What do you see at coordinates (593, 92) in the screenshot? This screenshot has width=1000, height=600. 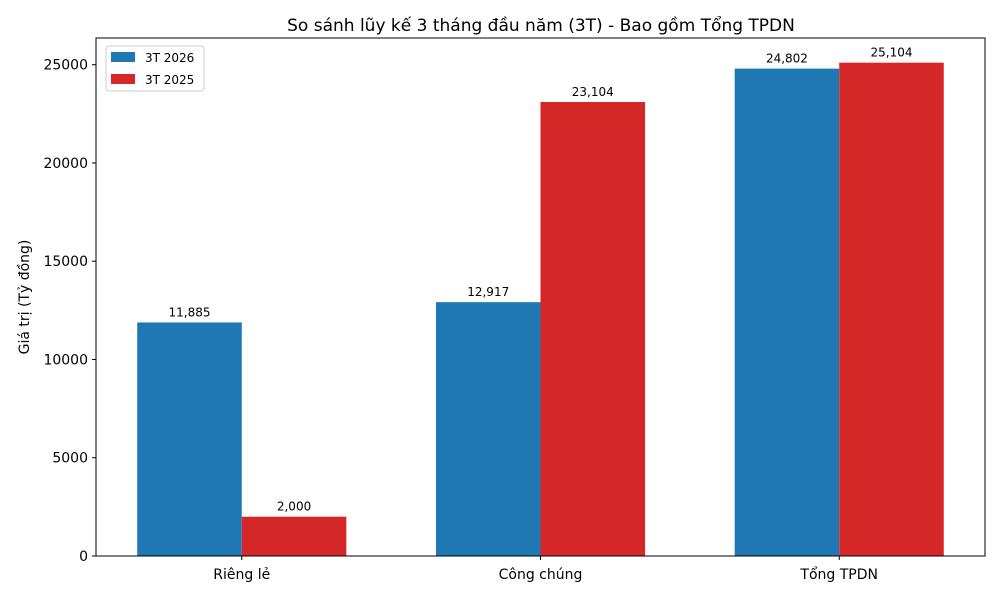 I see `data-label: 23,104` at bounding box center [593, 92].